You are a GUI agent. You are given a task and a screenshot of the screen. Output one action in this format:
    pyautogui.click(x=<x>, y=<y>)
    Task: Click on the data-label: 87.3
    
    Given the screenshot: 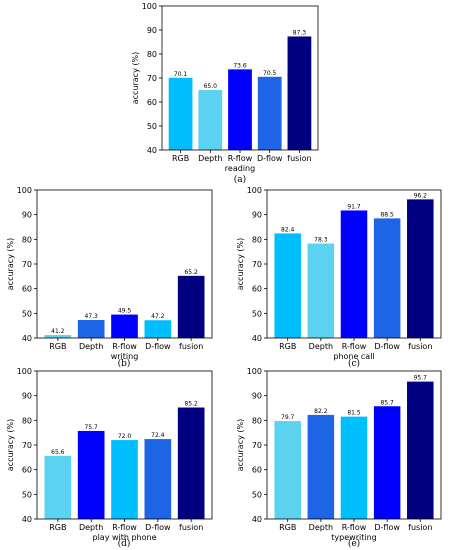 What is the action you would take?
    pyautogui.click(x=300, y=32)
    